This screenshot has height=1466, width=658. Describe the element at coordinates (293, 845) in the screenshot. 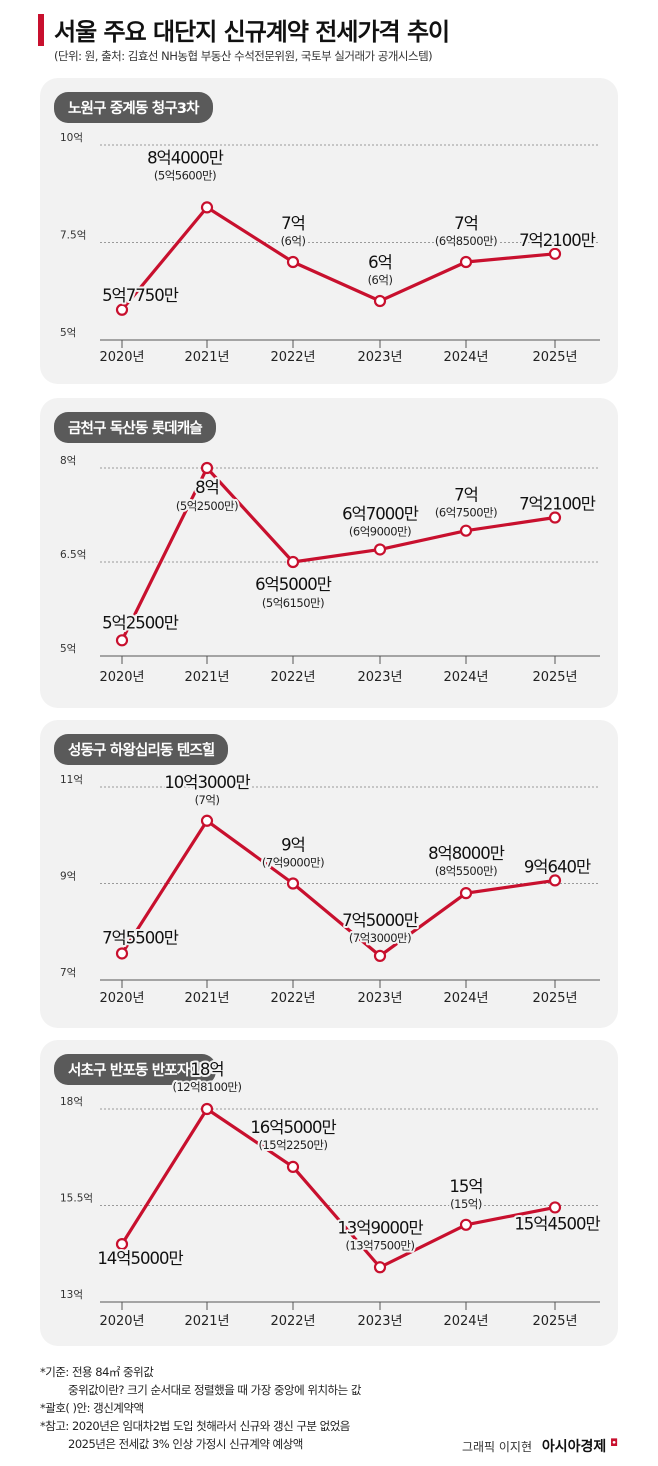

I see `data-label: 9억` at that location.